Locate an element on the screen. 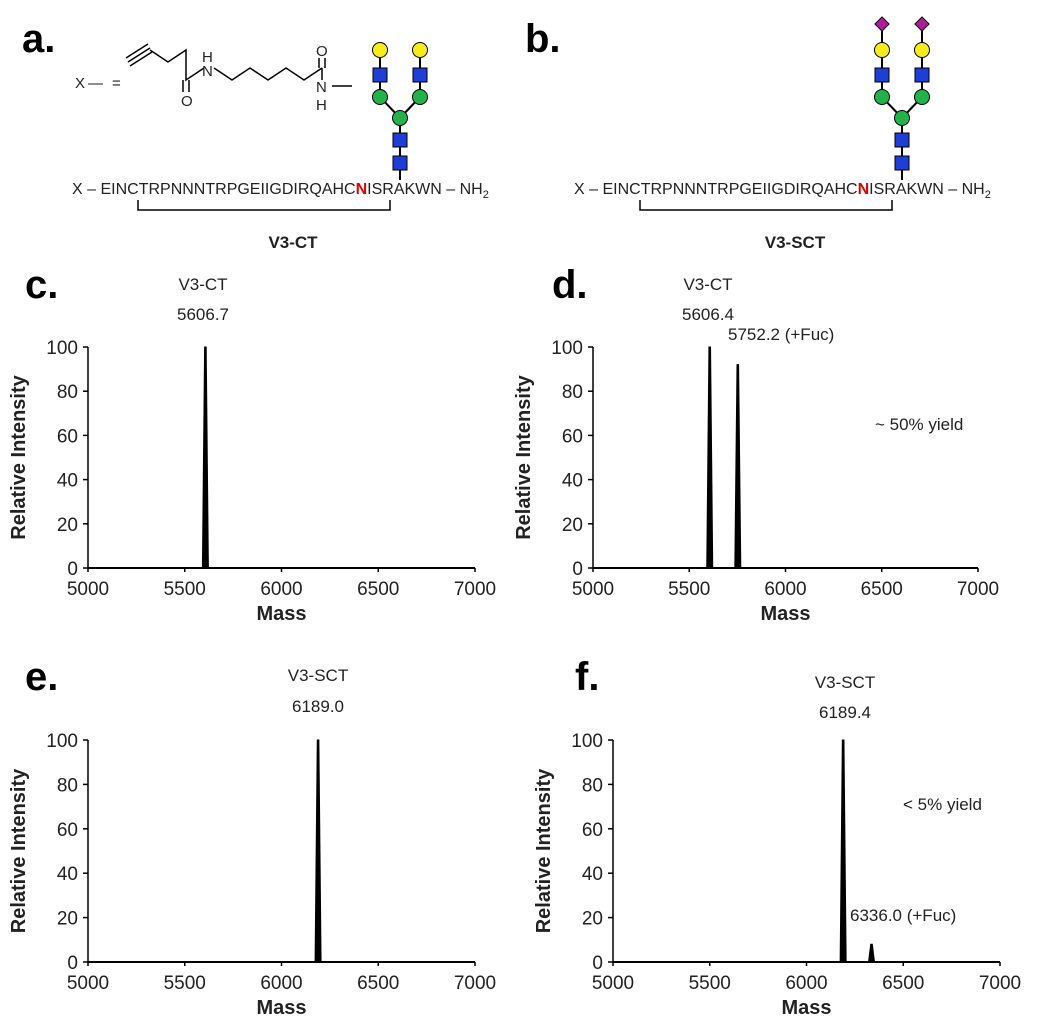  annotation: 5606.4 is located at coordinates (708, 314).